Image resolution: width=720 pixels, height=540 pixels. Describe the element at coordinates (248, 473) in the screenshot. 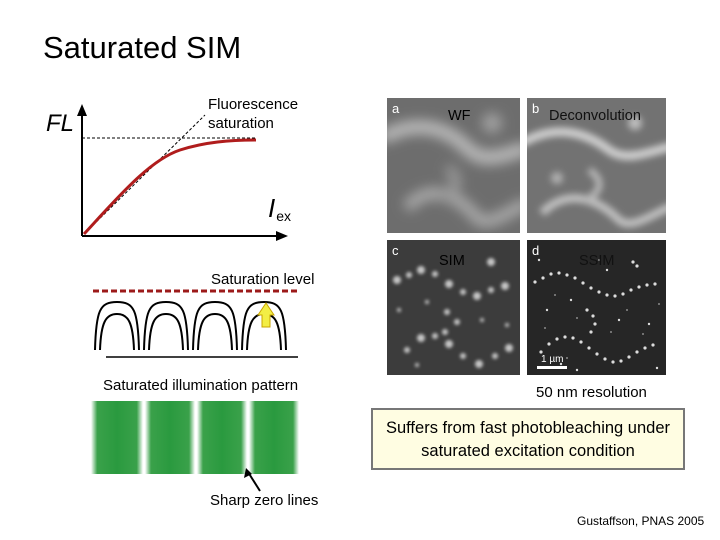

I see `zero-line-pointer-arrow-icon` at that location.